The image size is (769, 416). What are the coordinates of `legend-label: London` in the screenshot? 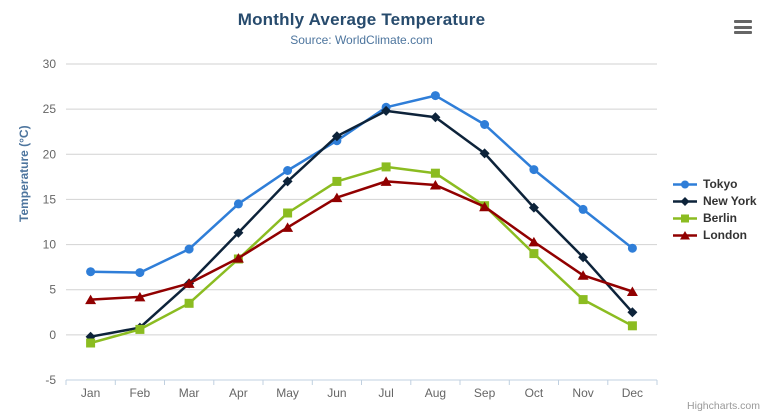 It's located at (725, 235).